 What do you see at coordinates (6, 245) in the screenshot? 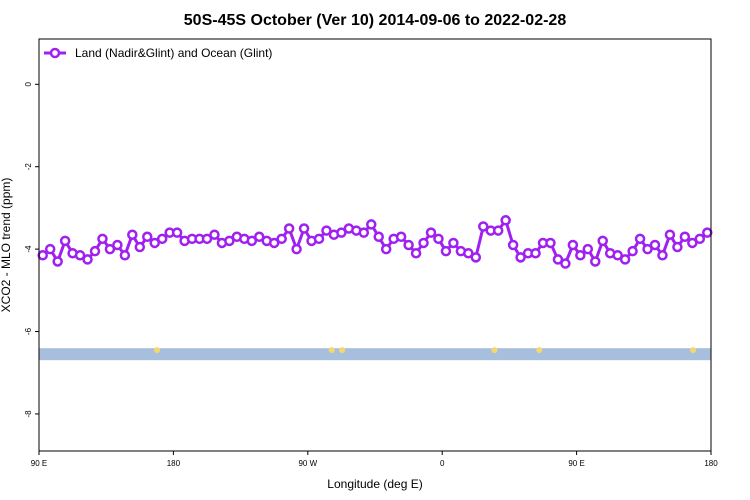
I see `y-axis-label: XCO2 - MLO trend (ppm)` at bounding box center [6, 245].